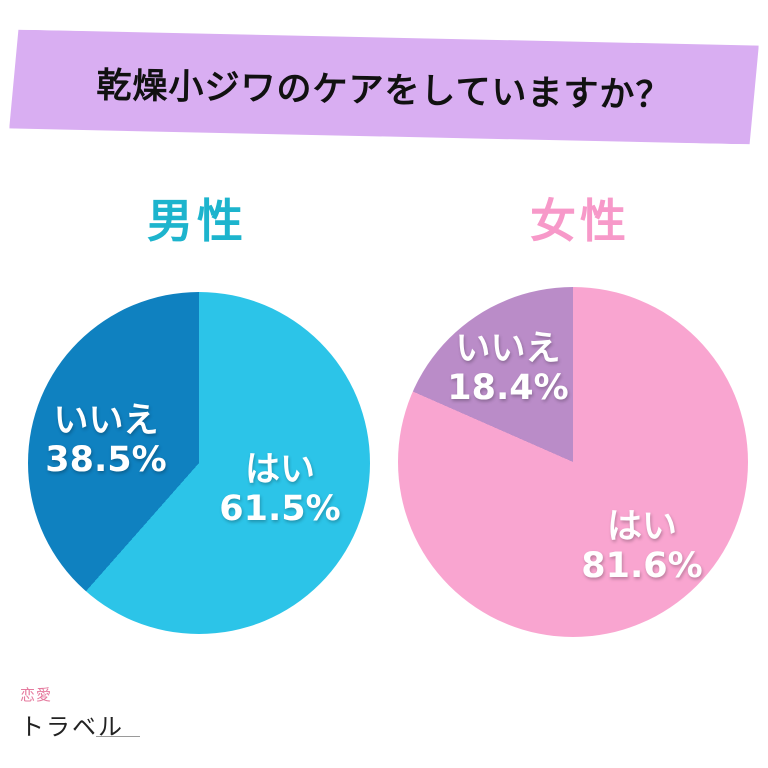 Image resolution: width=768 pixels, height=768 pixels. What do you see at coordinates (280, 509) in the screenshot?
I see `slice-percent: 61.5%` at bounding box center [280, 509].